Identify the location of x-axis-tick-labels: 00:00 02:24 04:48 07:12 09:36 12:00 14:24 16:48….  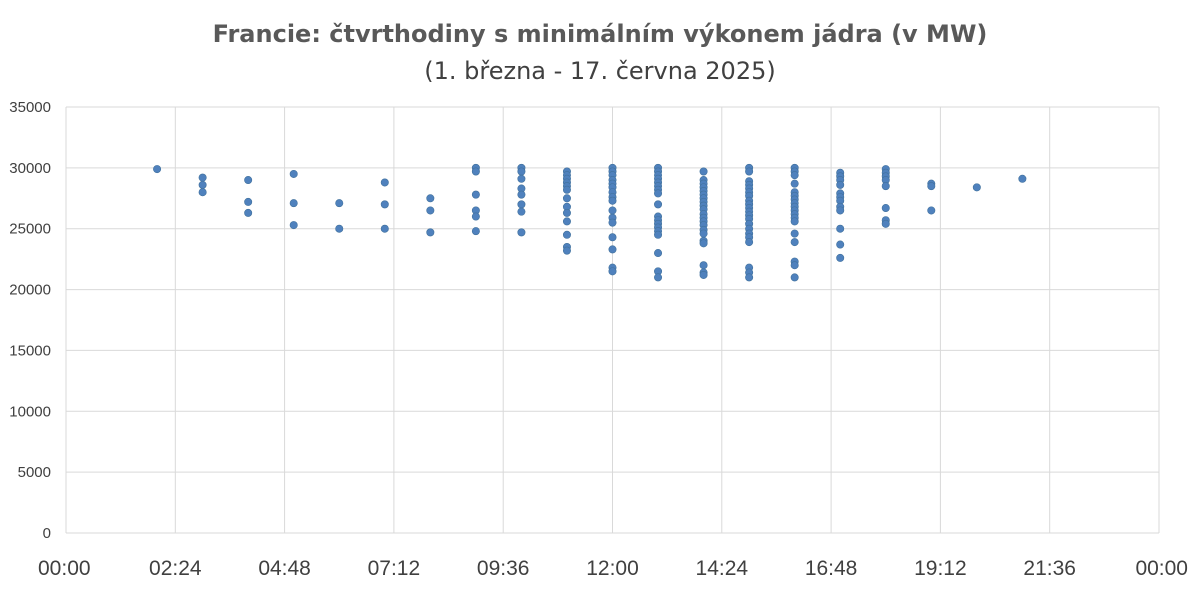
(613, 568).